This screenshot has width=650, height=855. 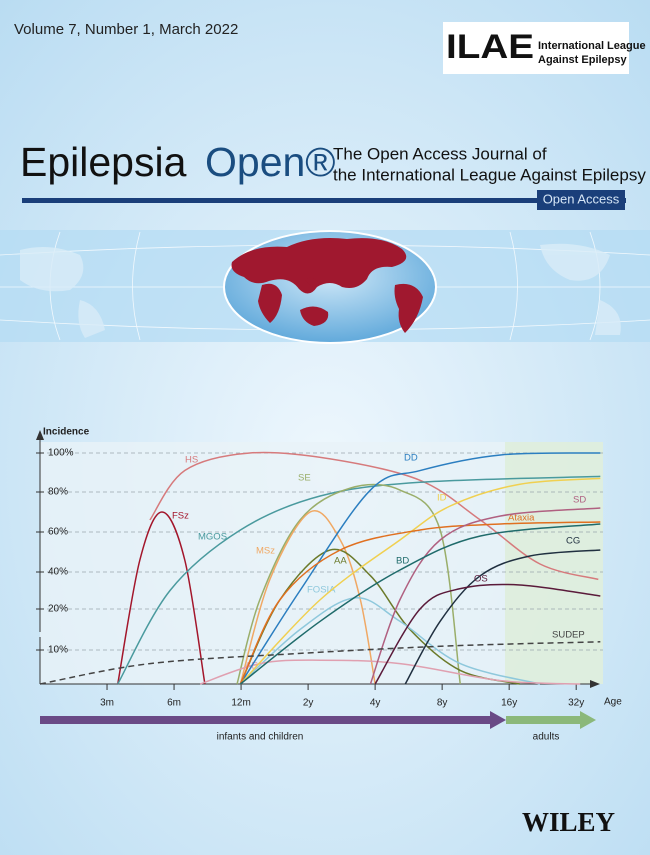 What do you see at coordinates (321, 590) in the screenshot?
I see `curve-label: FOSIA` at bounding box center [321, 590].